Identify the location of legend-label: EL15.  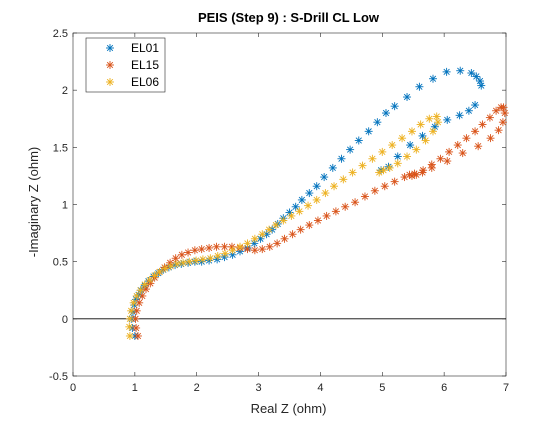
(145, 65).